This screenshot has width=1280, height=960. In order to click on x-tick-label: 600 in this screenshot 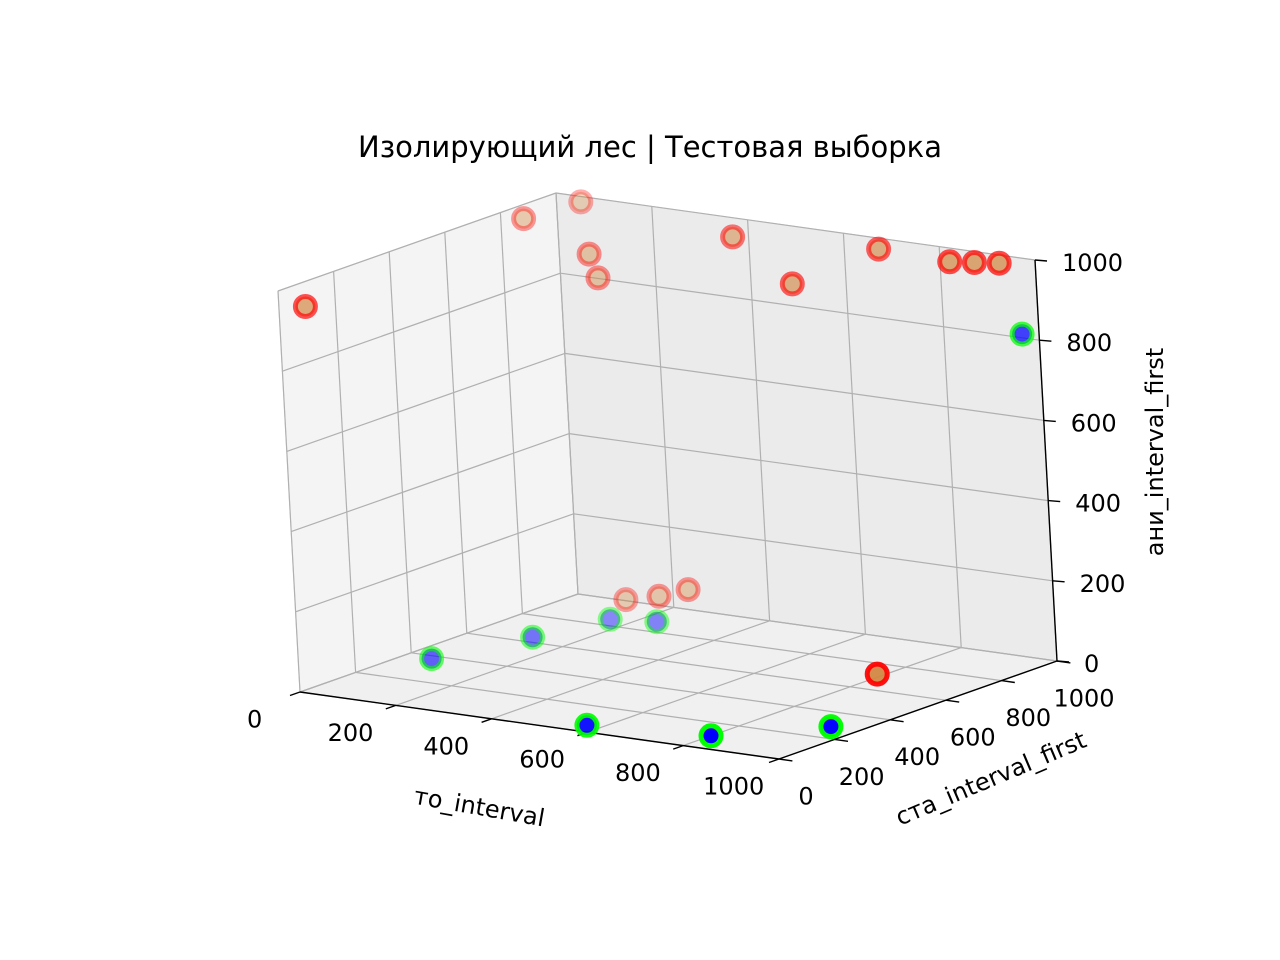, I will do `click(542, 760)`.